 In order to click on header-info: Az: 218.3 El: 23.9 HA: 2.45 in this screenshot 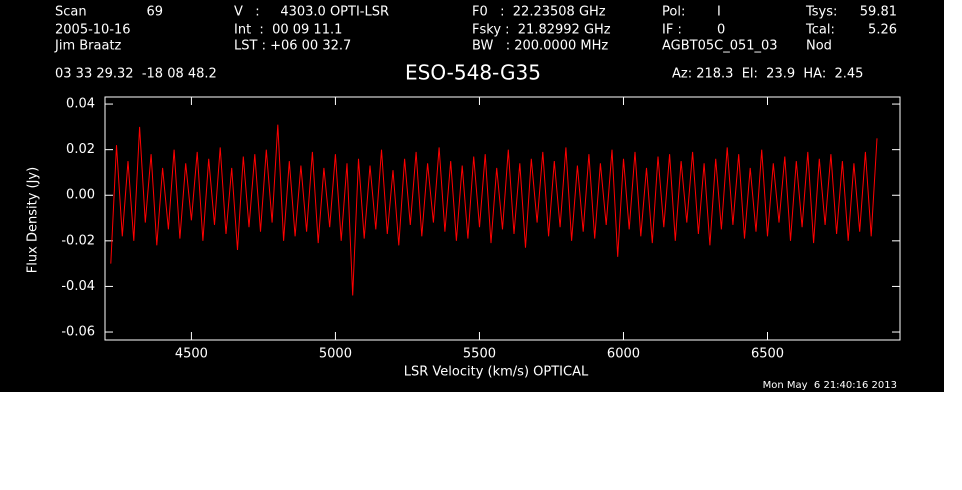, I will do `click(767, 74)`.